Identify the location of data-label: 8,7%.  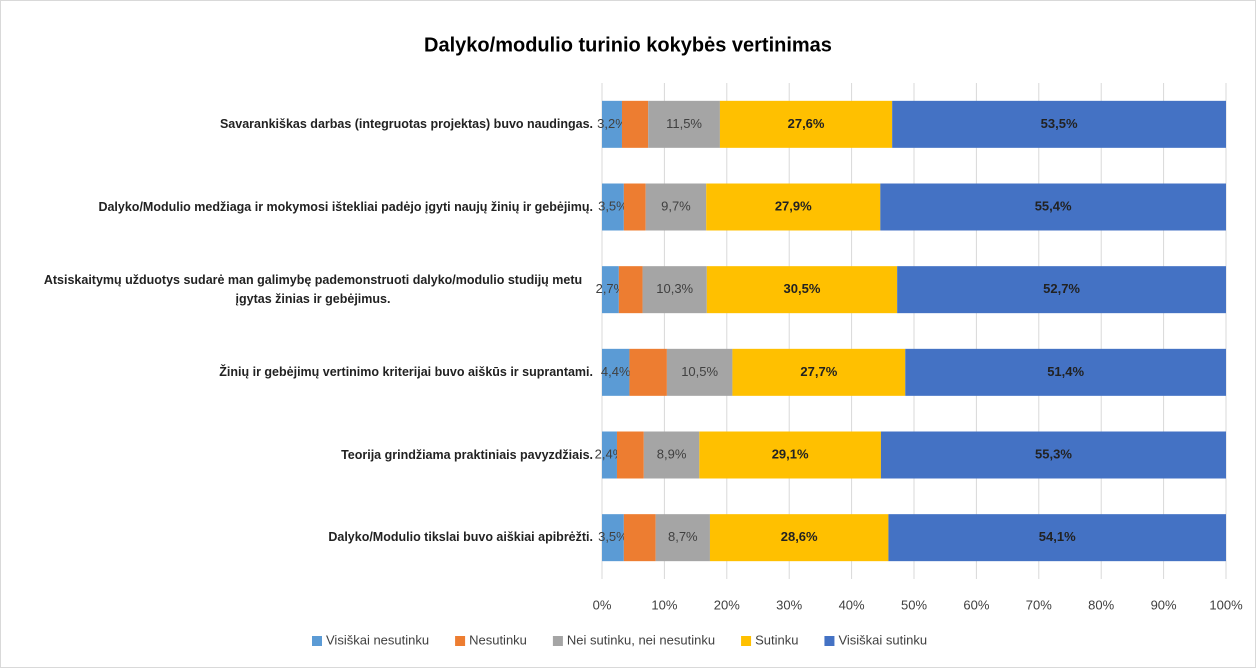
(683, 536).